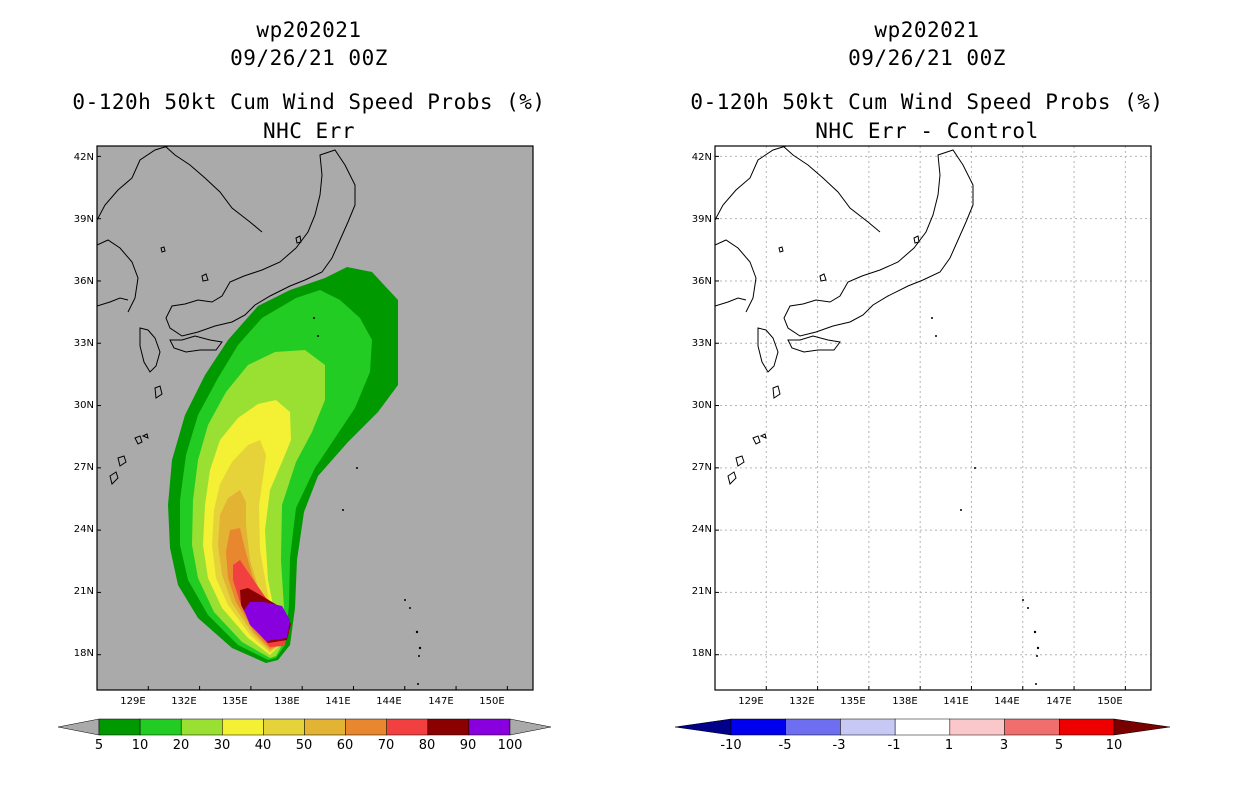 This screenshot has width=1236, height=800. Describe the element at coordinates (308, 131) in the screenshot. I see `panel-title-experiment: NHC Err` at that location.